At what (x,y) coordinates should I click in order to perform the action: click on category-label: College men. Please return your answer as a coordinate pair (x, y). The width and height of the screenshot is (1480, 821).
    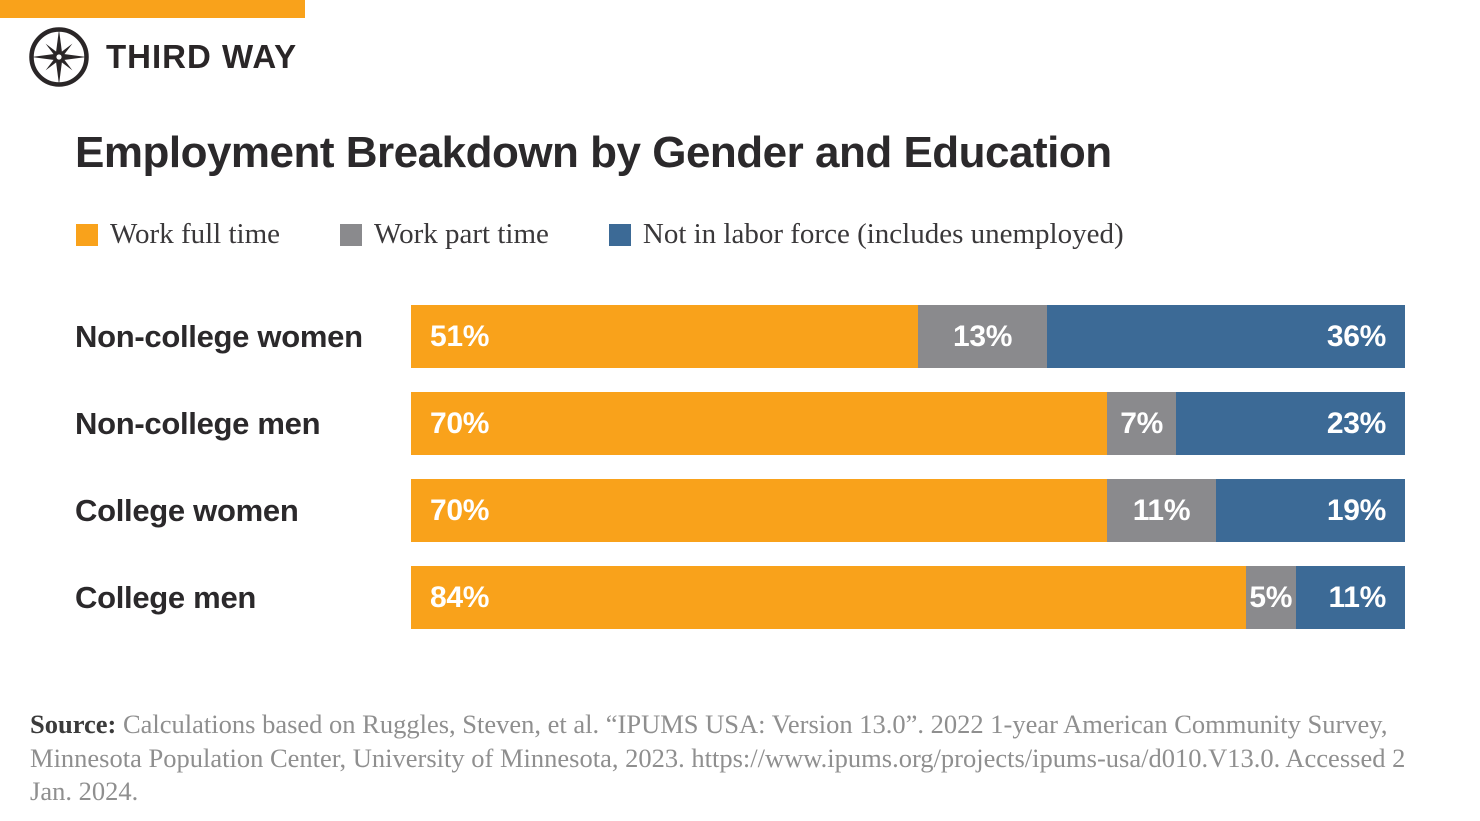
    Looking at the image, I should click on (166, 597).